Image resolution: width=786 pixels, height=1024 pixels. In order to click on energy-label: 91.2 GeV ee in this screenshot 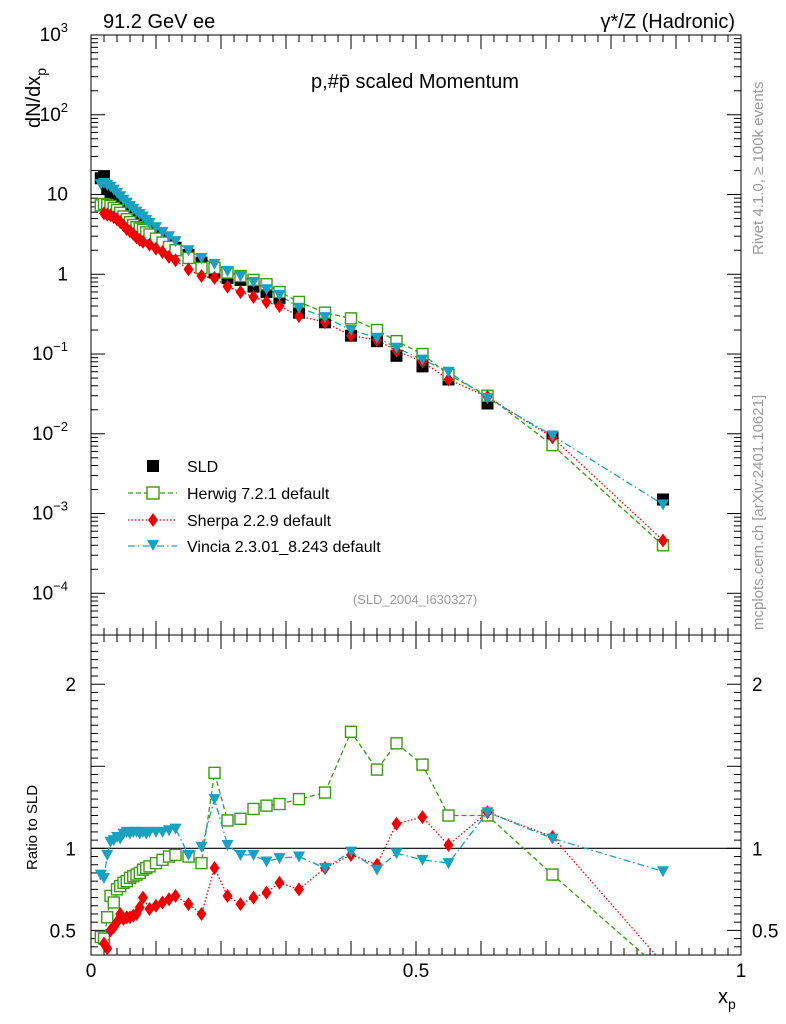, I will do `click(159, 22)`.